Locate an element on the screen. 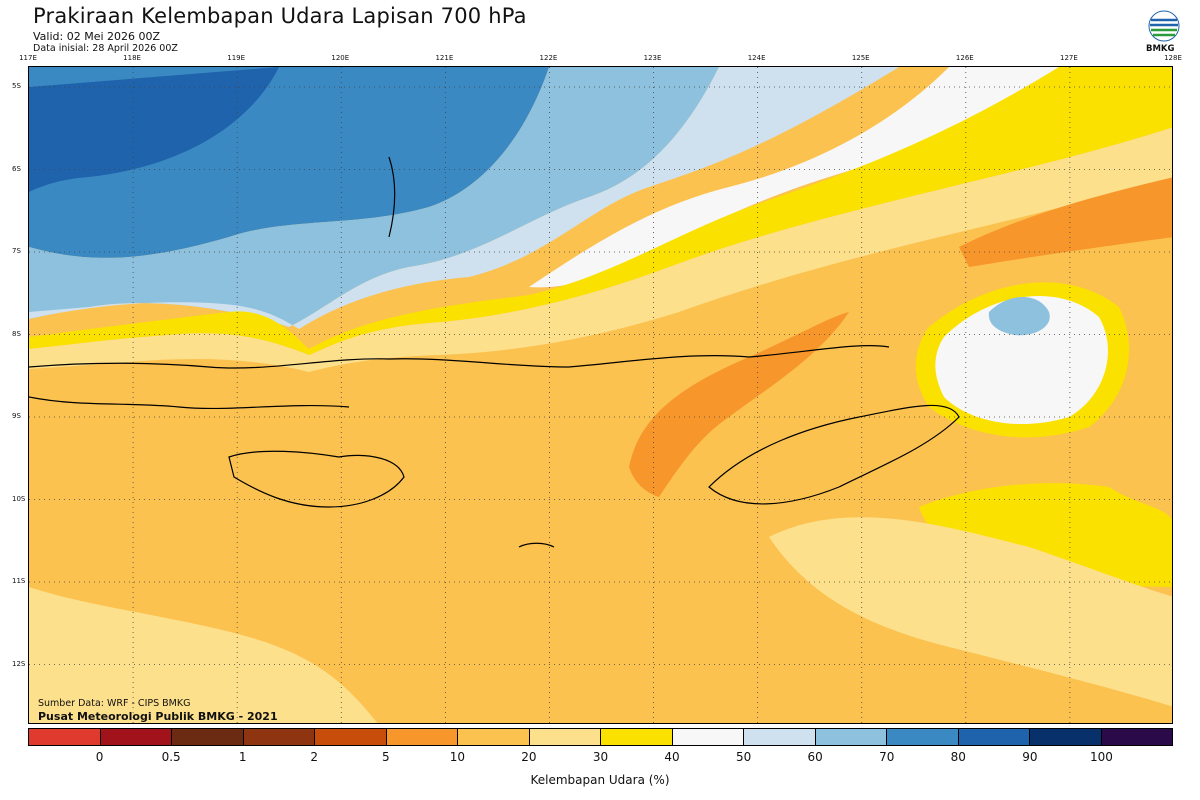 This screenshot has height=800, width=1200. colorbar-tick: 60 is located at coordinates (815, 757).